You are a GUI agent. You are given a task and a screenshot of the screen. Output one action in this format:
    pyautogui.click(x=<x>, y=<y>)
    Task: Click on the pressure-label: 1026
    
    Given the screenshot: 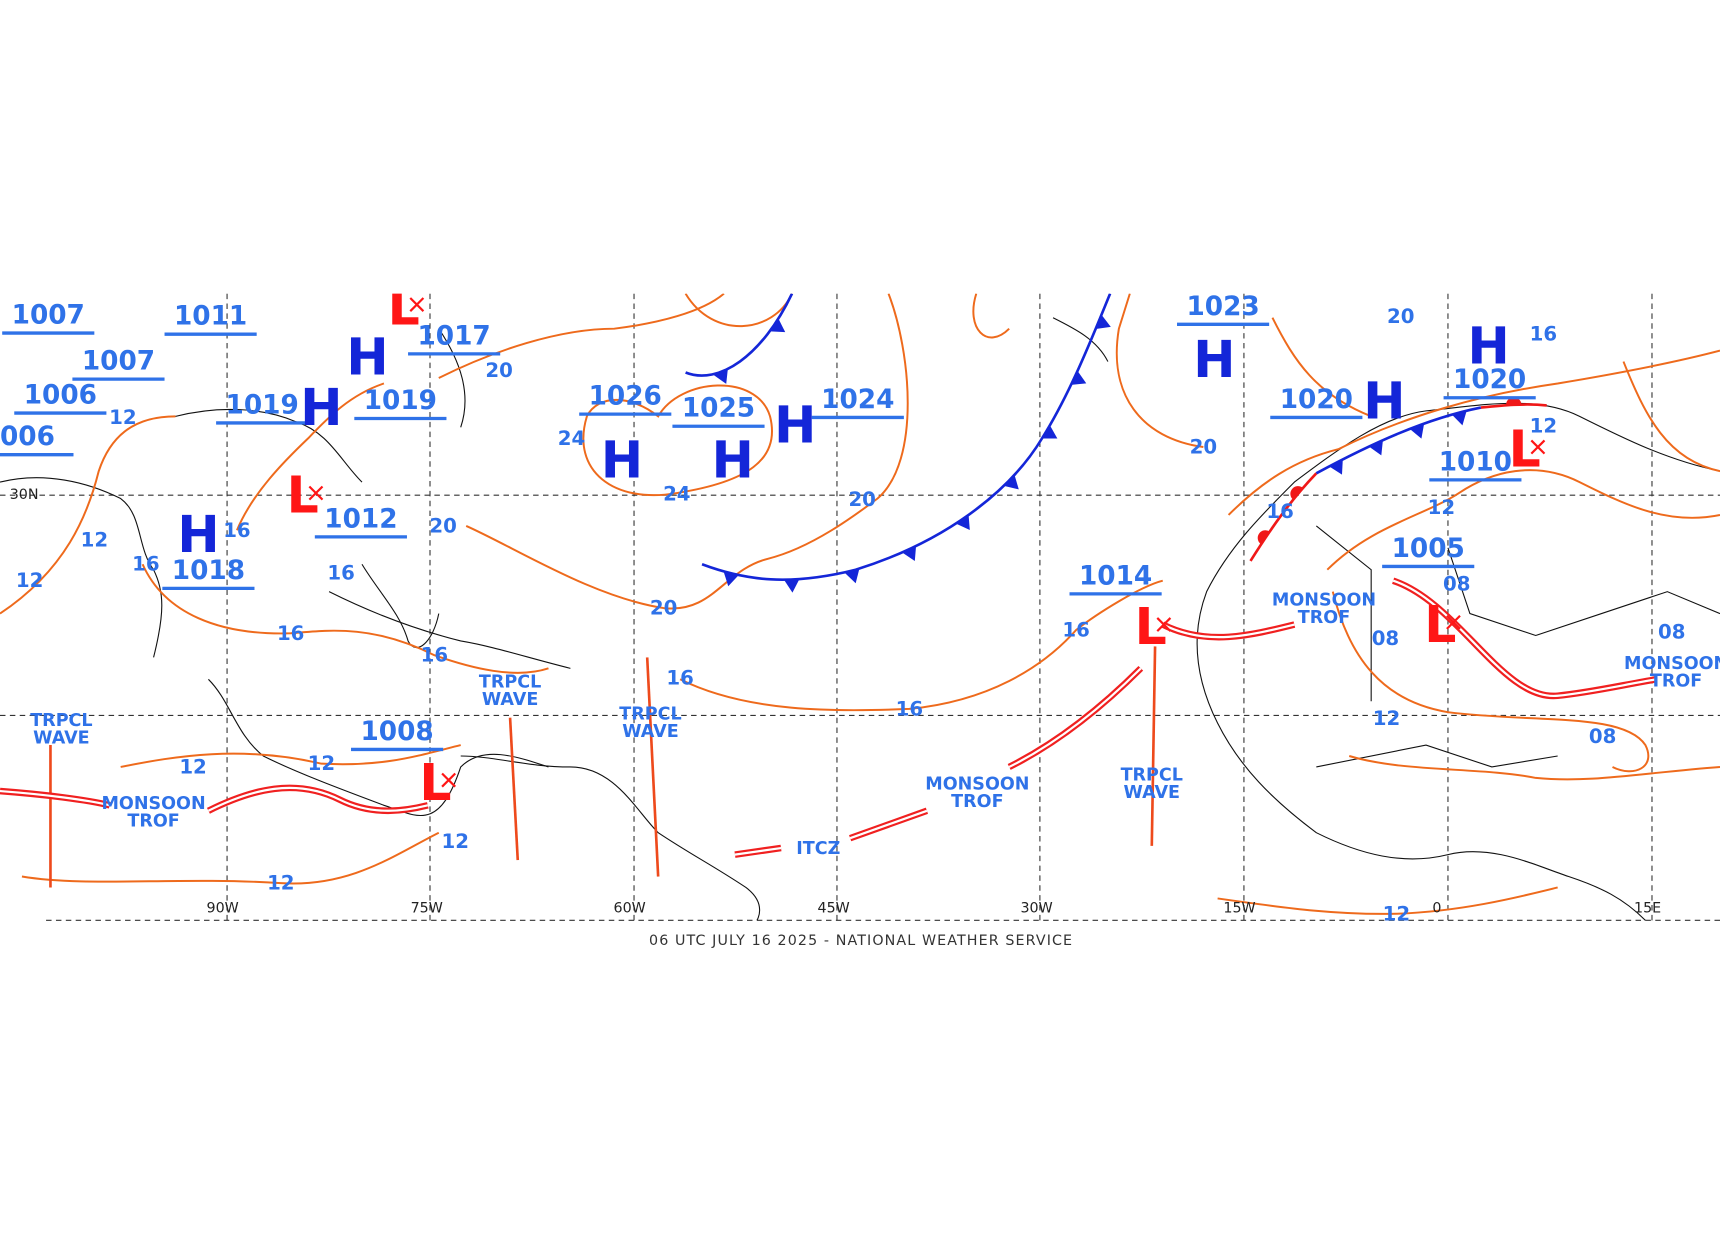 What is the action you would take?
    pyautogui.click(x=625, y=397)
    